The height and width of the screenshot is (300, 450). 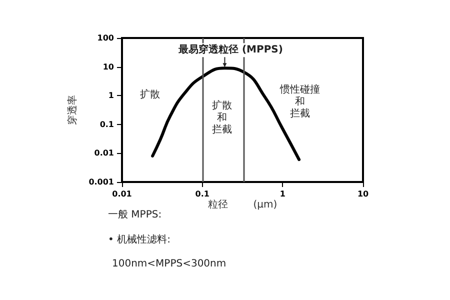 What do you see at coordinates (105, 38) in the screenshot?
I see `y-tick-label: 100` at bounding box center [105, 38].